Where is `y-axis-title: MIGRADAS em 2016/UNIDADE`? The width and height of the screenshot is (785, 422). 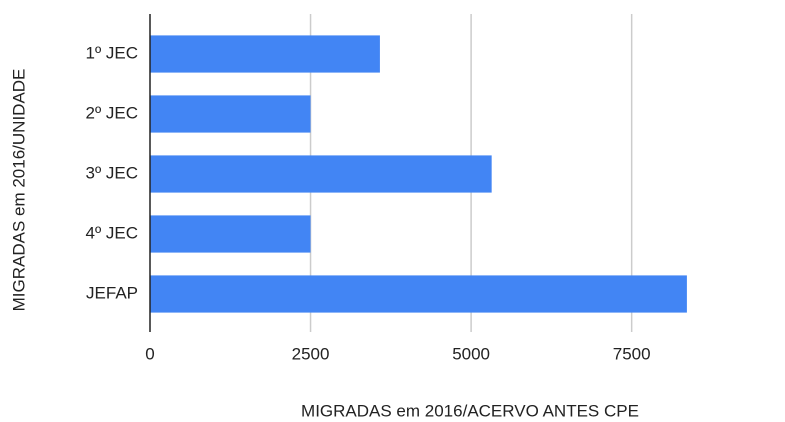 y-axis-title: MIGRADAS em 2016/UNIDADE is located at coordinates (18, 190).